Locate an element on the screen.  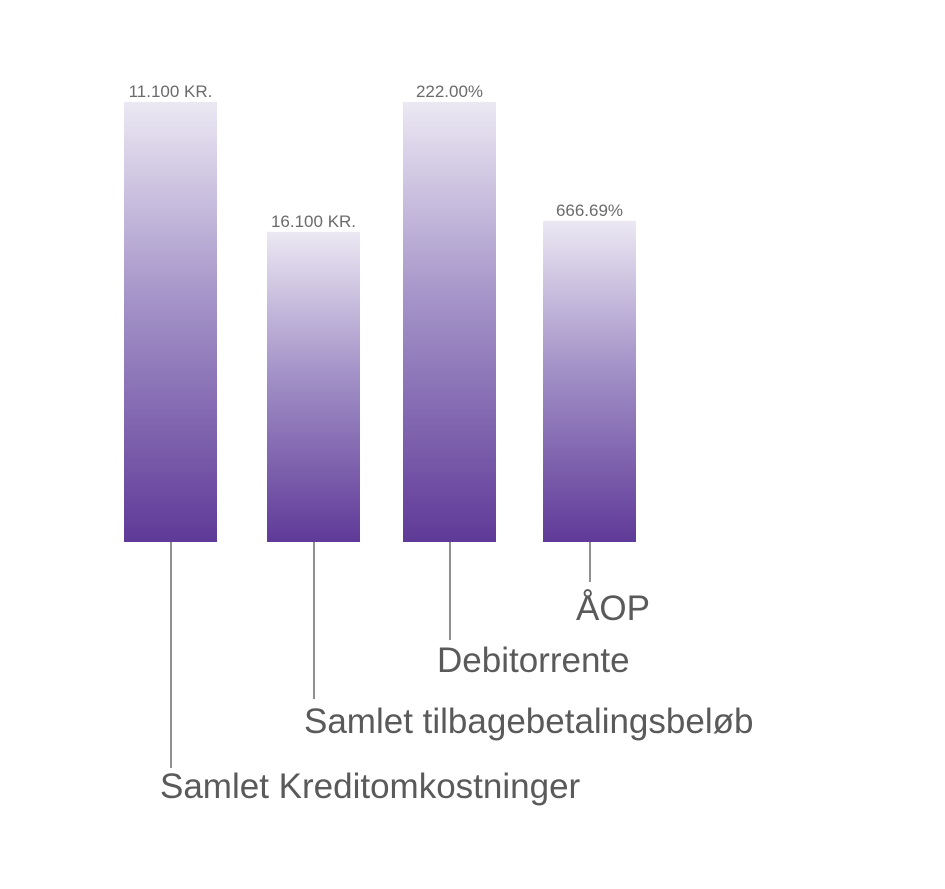
category-label-3: Debitorrente is located at coordinates (533, 660).